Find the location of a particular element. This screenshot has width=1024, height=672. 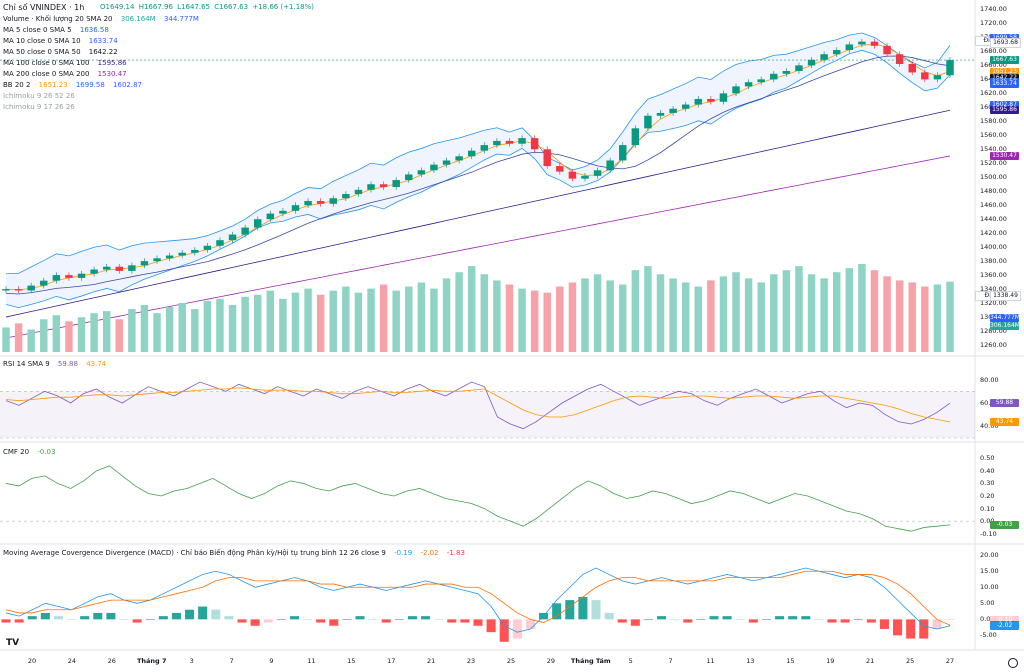

price-tick-label: 1260.00 is located at coordinates (993, 345).